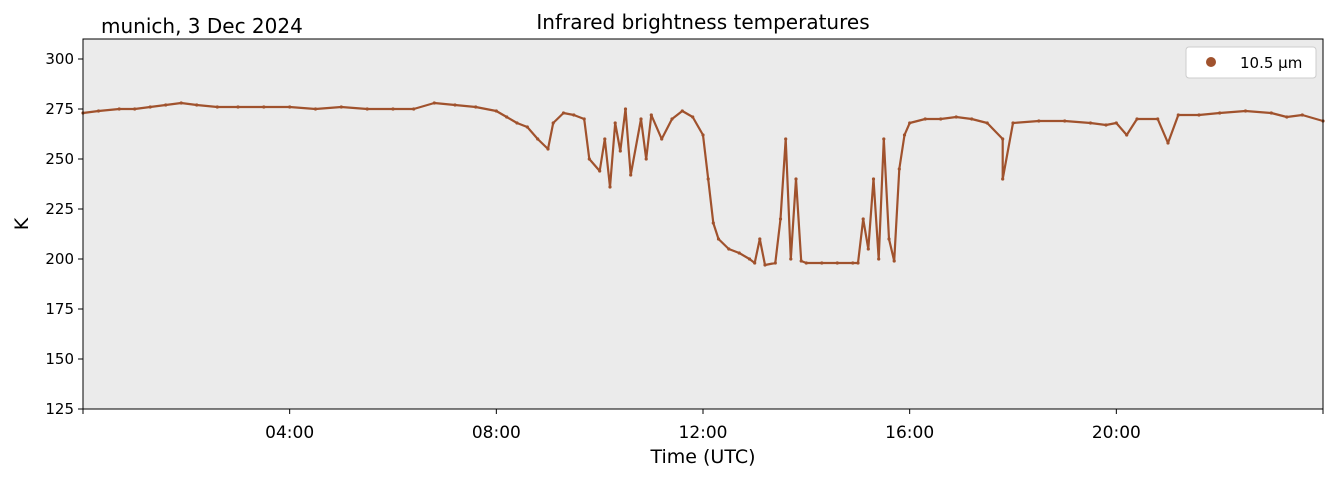 This screenshot has height=478, width=1335. What do you see at coordinates (909, 433) in the screenshot?
I see `x-tick-label: 16:00` at bounding box center [909, 433].